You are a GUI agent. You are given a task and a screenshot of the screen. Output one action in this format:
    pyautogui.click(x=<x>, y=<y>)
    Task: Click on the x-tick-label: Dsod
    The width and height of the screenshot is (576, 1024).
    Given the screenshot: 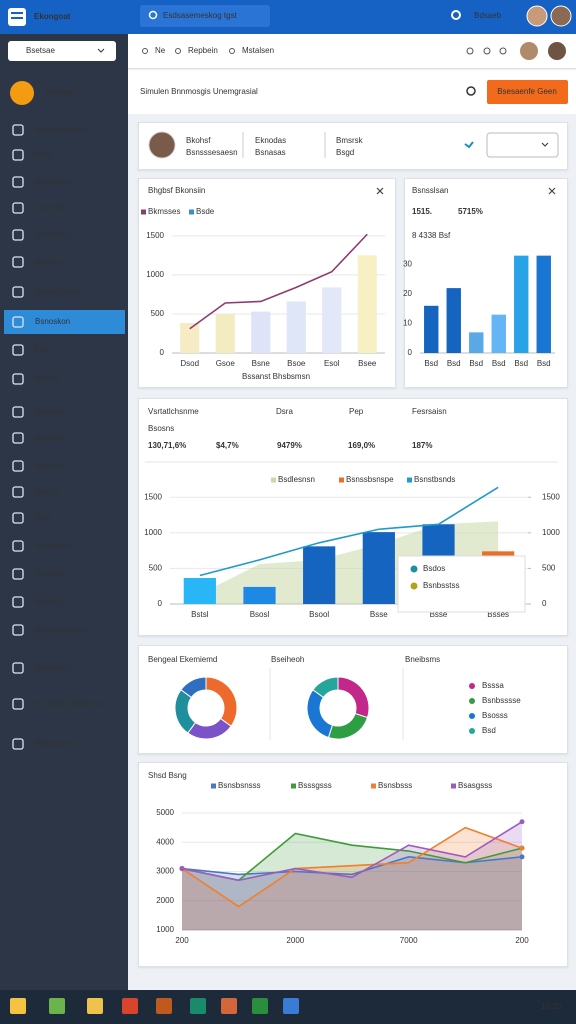 What is the action you would take?
    pyautogui.click(x=189, y=363)
    